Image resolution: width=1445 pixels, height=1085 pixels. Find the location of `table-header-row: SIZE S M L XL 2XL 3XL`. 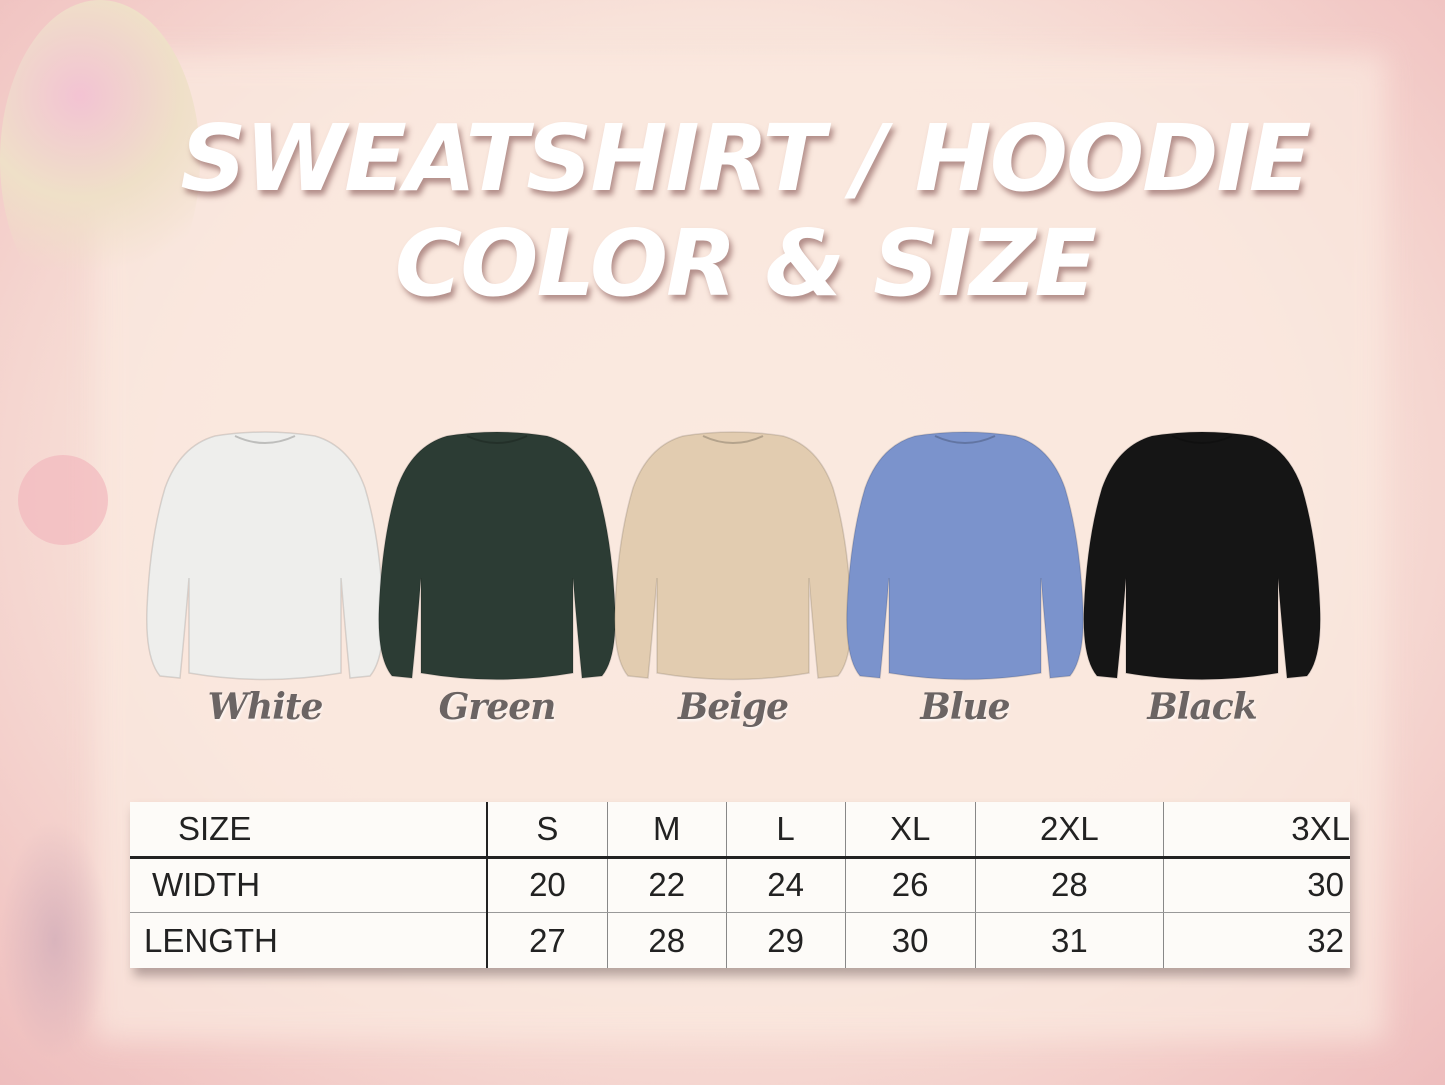

table-header-row: SIZE S M L XL 2XL 3XL is located at coordinates (740, 830).